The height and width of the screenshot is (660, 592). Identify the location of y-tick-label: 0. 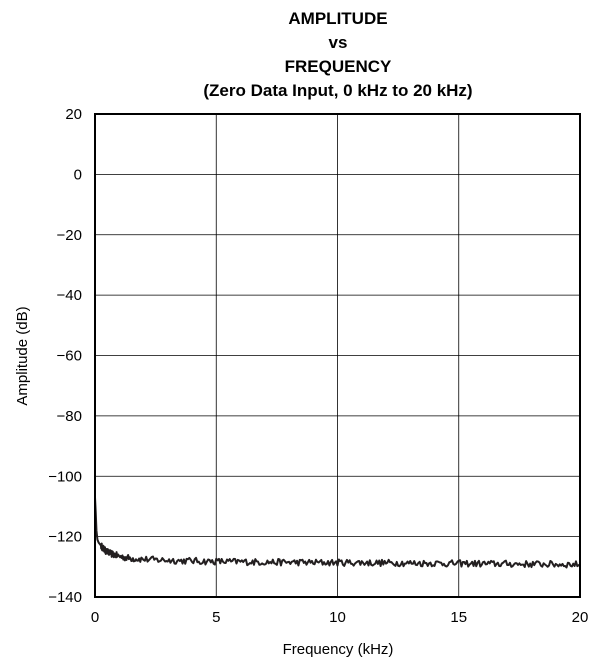
(78, 174).